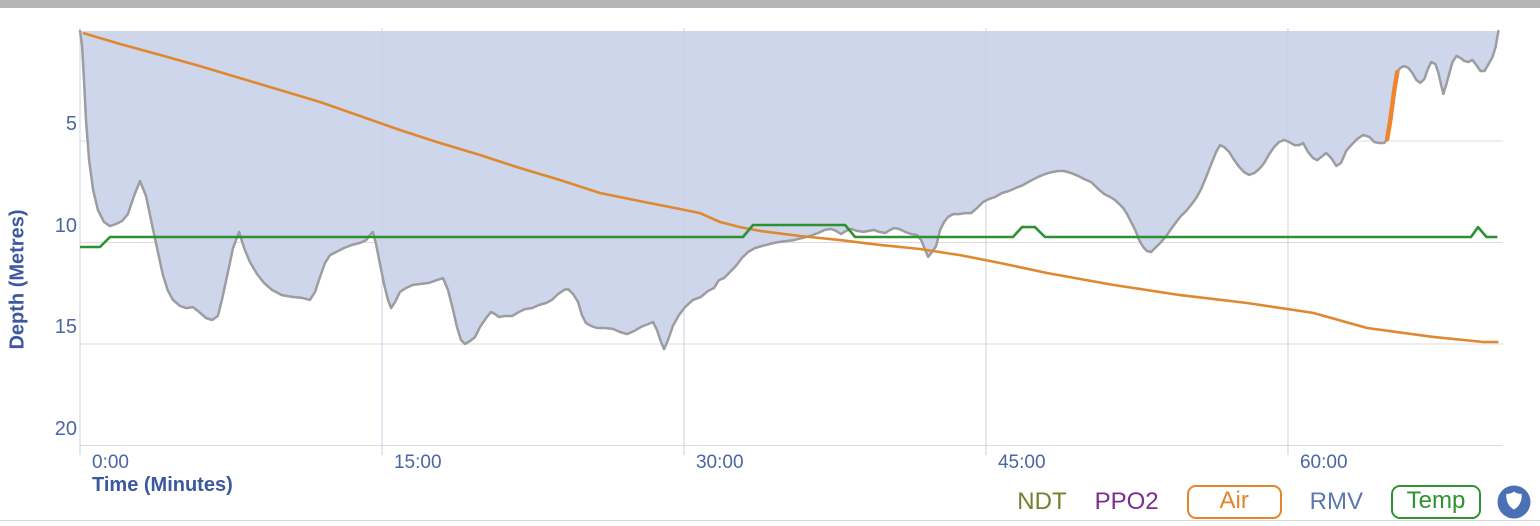 The image size is (1540, 526). I want to click on legend-item-ppo2: PPO2, so click(1126, 501).